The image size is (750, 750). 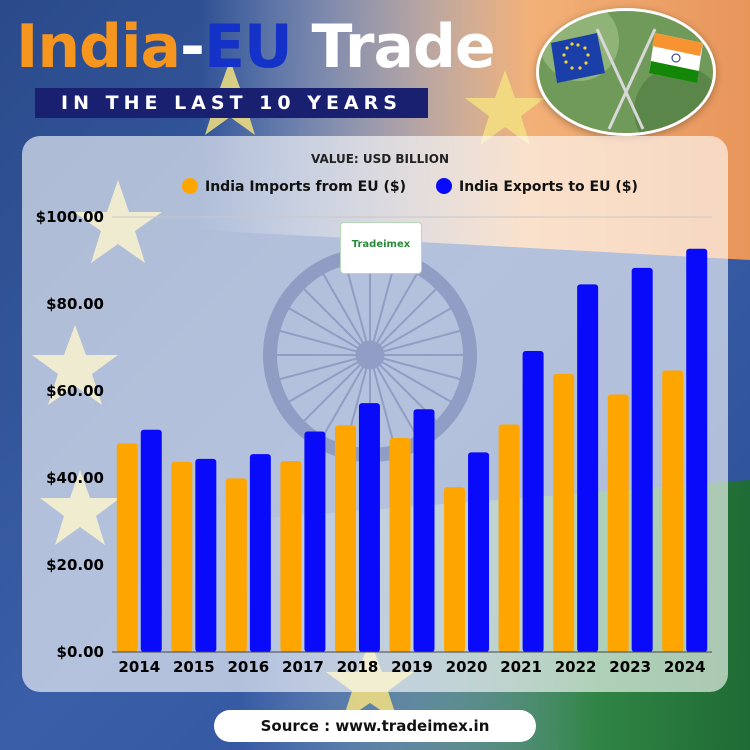 I want to click on x-tick-label: 2023, so click(x=630, y=667).